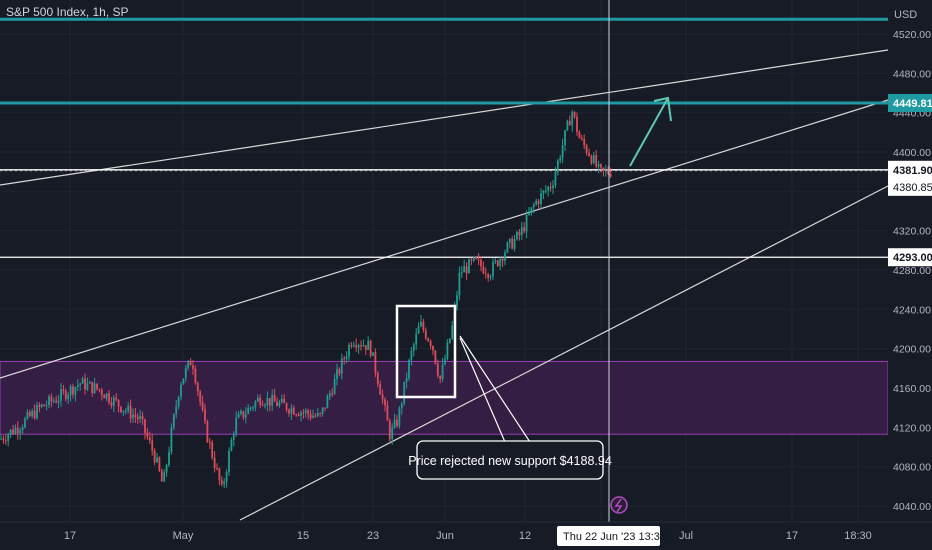  Describe the element at coordinates (614, 537) in the screenshot. I see `crosshair-time-label: Thu 22 Jun '23 13:30` at that location.